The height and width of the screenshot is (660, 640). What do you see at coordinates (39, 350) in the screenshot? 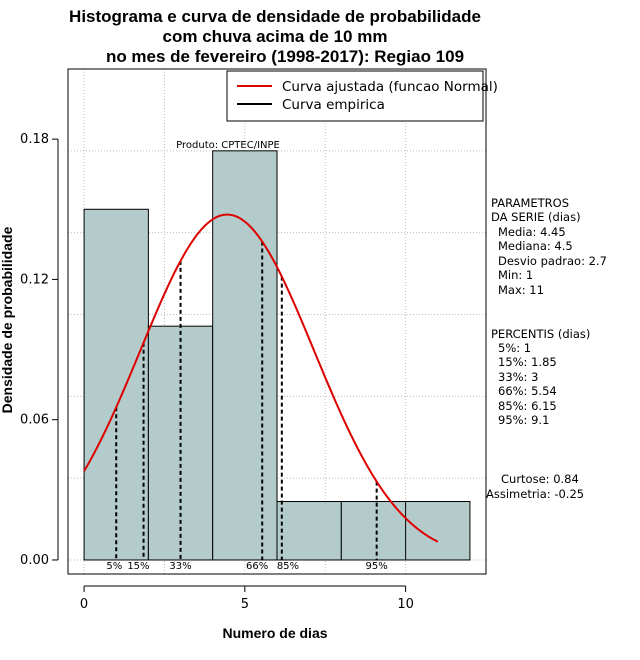
I see `y-axis: 0.00 0.06 0.12 0.18` at bounding box center [39, 350].